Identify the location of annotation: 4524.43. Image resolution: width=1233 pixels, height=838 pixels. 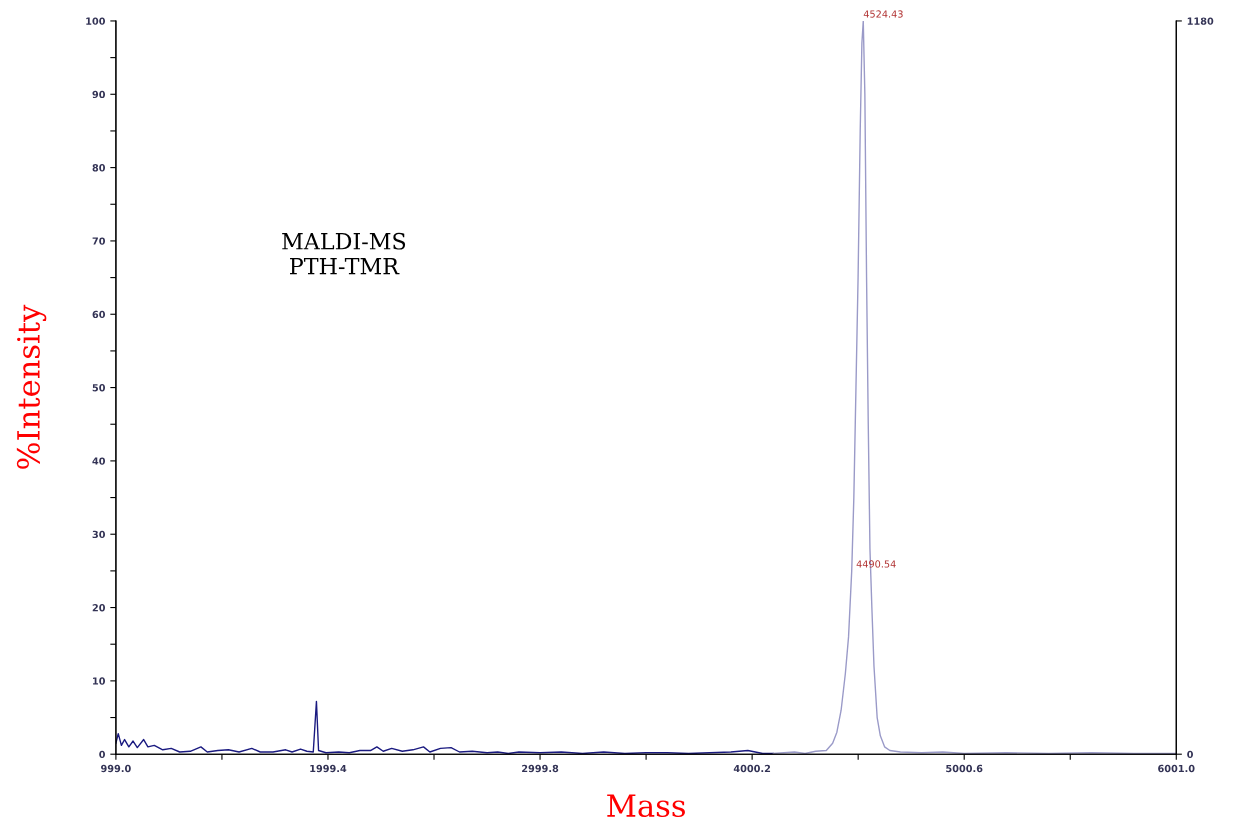
(883, 14).